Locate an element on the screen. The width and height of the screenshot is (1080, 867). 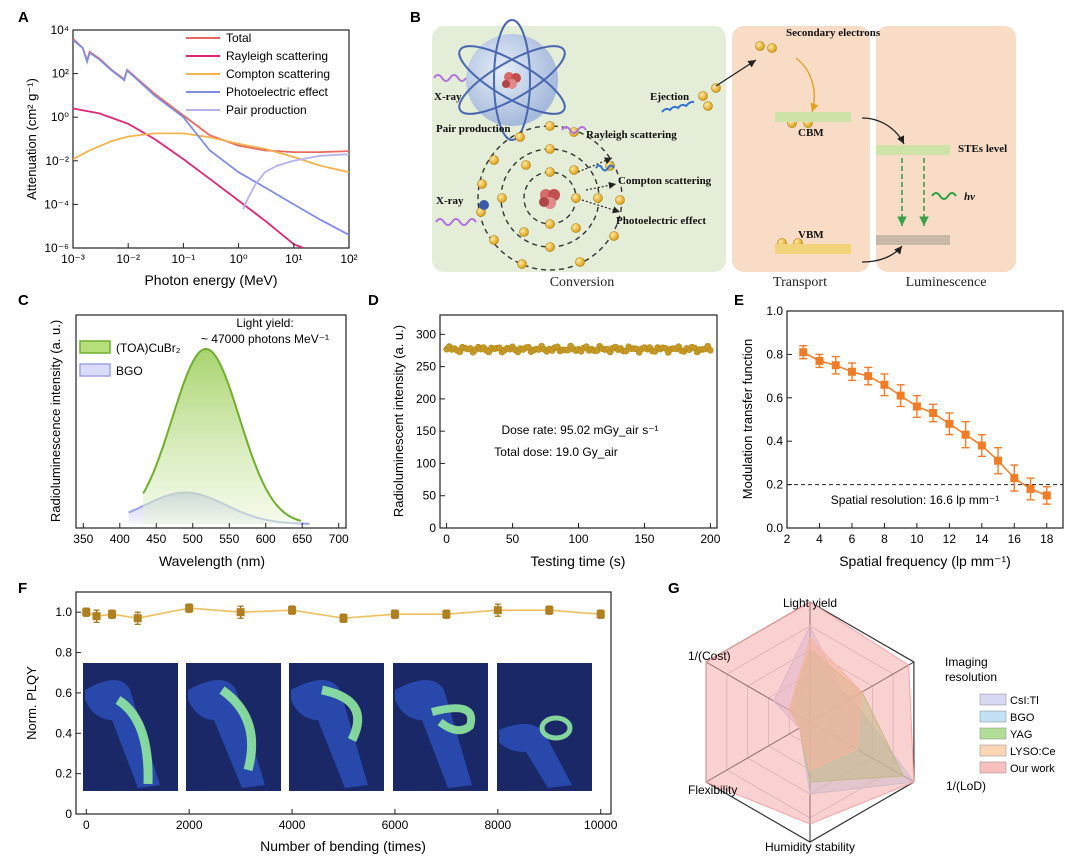
legend-label-rayleigh: Rayleigh scattering is located at coordinates (277, 56).